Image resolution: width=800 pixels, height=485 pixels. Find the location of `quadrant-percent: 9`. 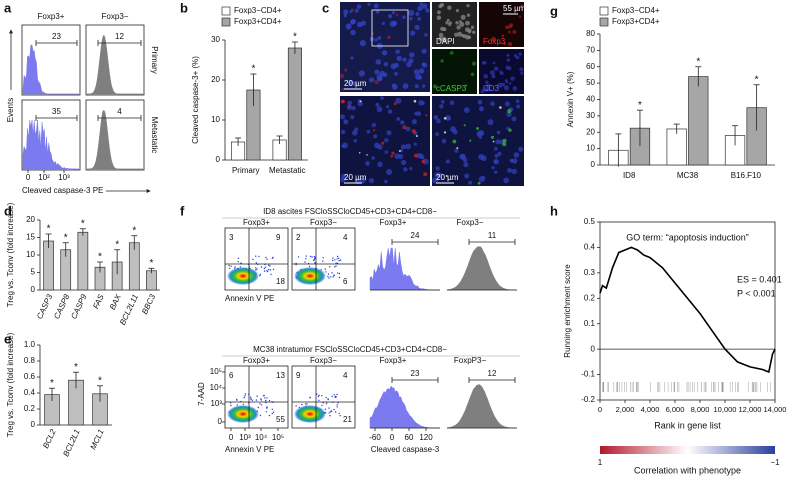

quadrant-percent: 9 is located at coordinates (298, 375).